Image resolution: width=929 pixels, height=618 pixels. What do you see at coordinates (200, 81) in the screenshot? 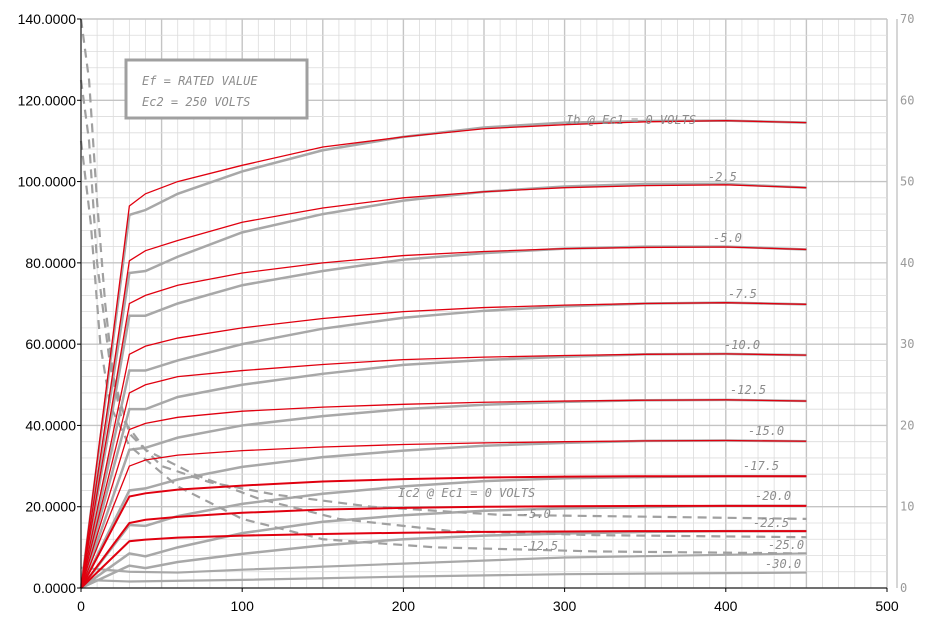
I see `note-heater: Ef = RATED VALUE` at bounding box center [200, 81].